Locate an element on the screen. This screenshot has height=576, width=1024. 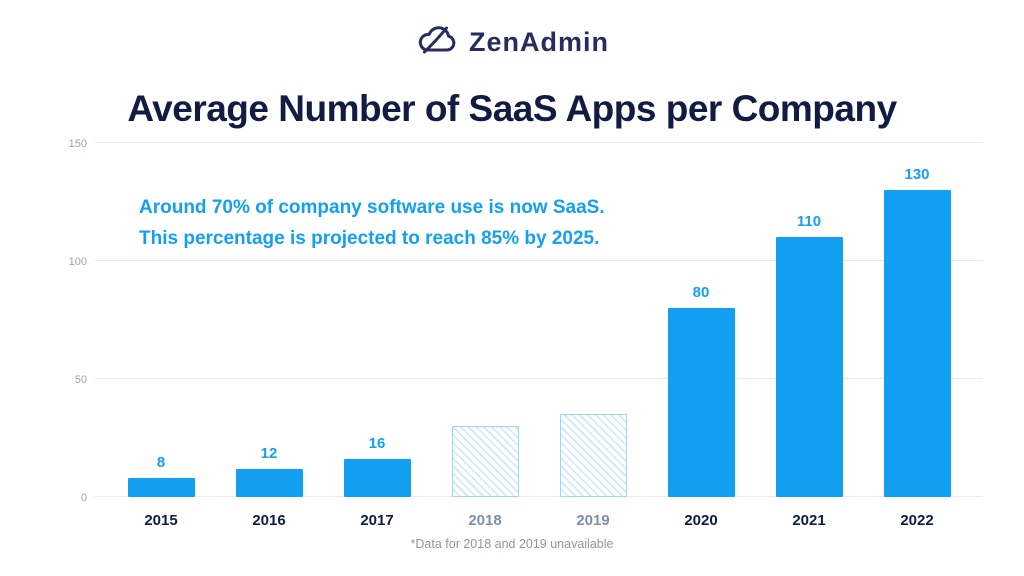
y-tick-label-50: 50 is located at coordinates (80, 379).